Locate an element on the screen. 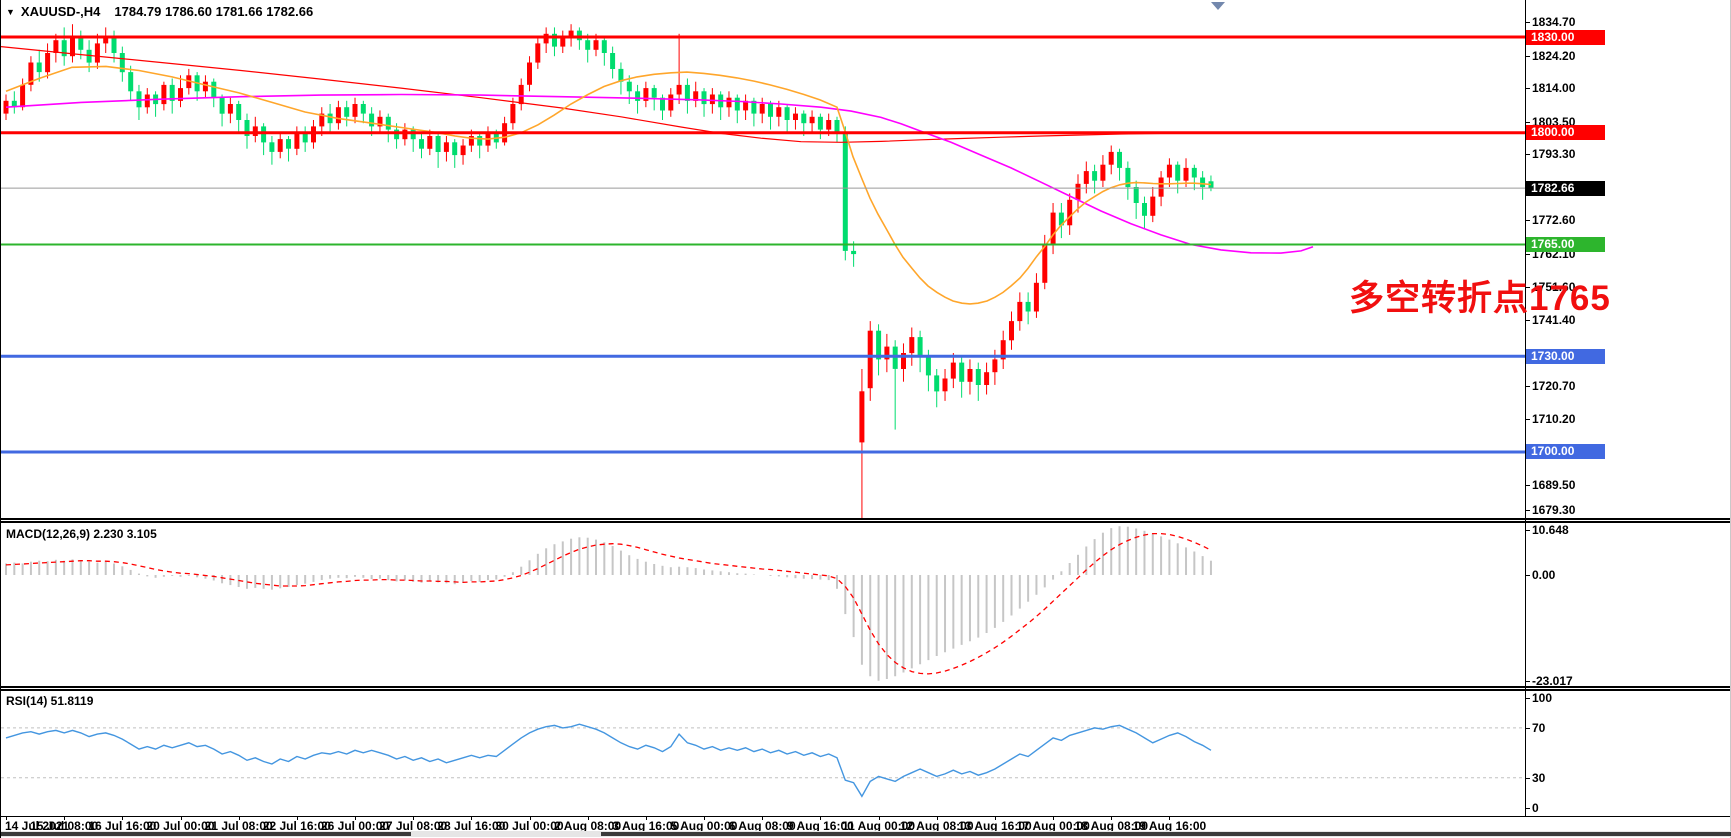  price-tick-label: 1679.30 is located at coordinates (1554, 510).